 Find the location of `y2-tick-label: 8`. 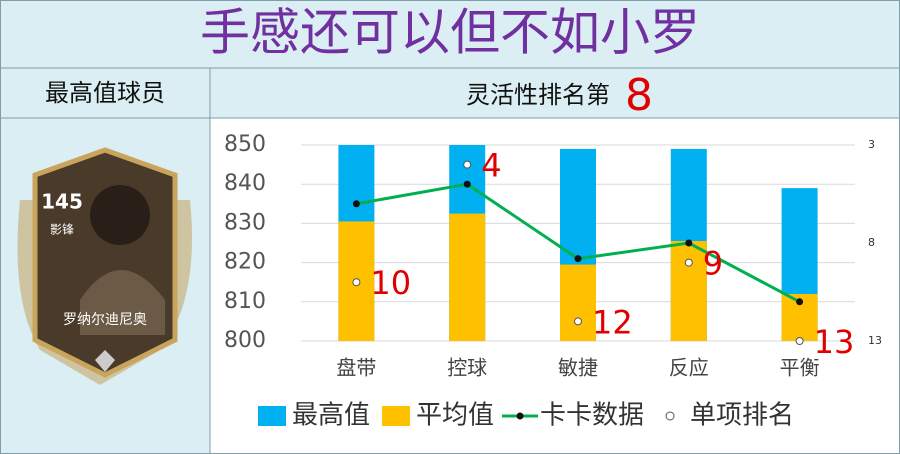

y2-tick-label: 8 is located at coordinates (871, 242).